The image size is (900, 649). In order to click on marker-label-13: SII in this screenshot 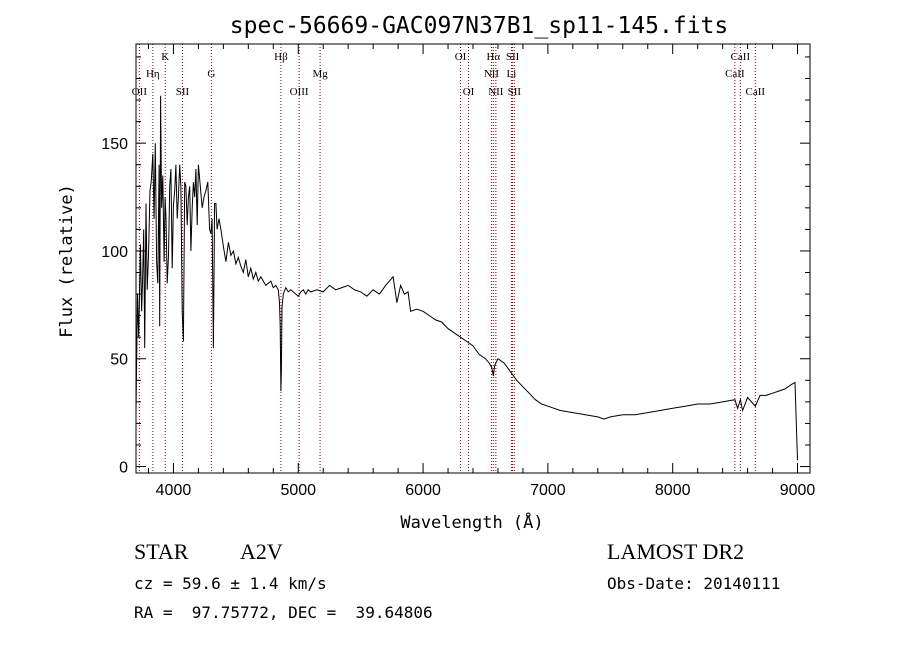, I will do `click(513, 57)`.